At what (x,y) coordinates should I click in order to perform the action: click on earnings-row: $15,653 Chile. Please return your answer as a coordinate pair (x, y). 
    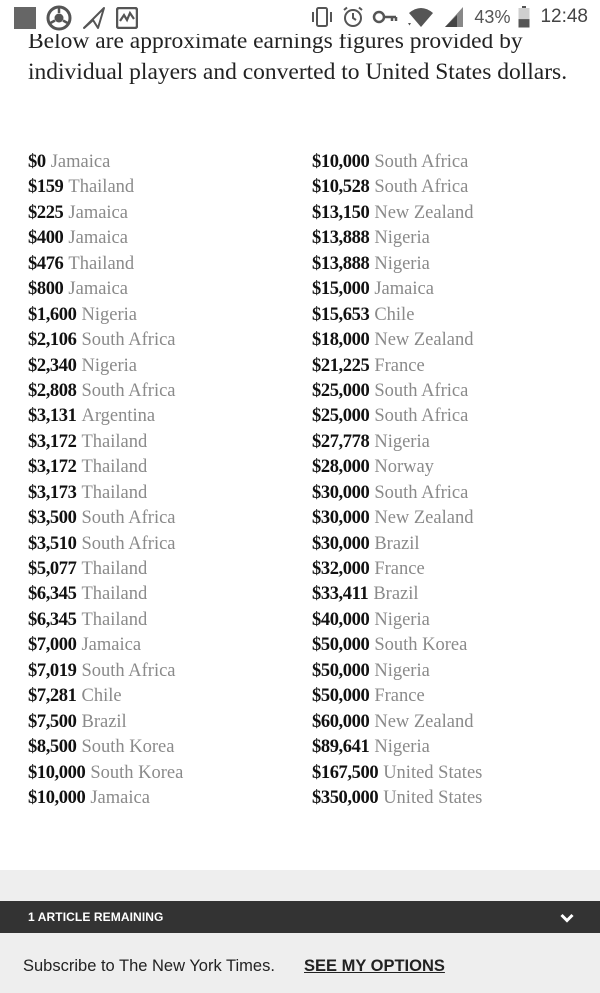
    Looking at the image, I should click on (397, 315).